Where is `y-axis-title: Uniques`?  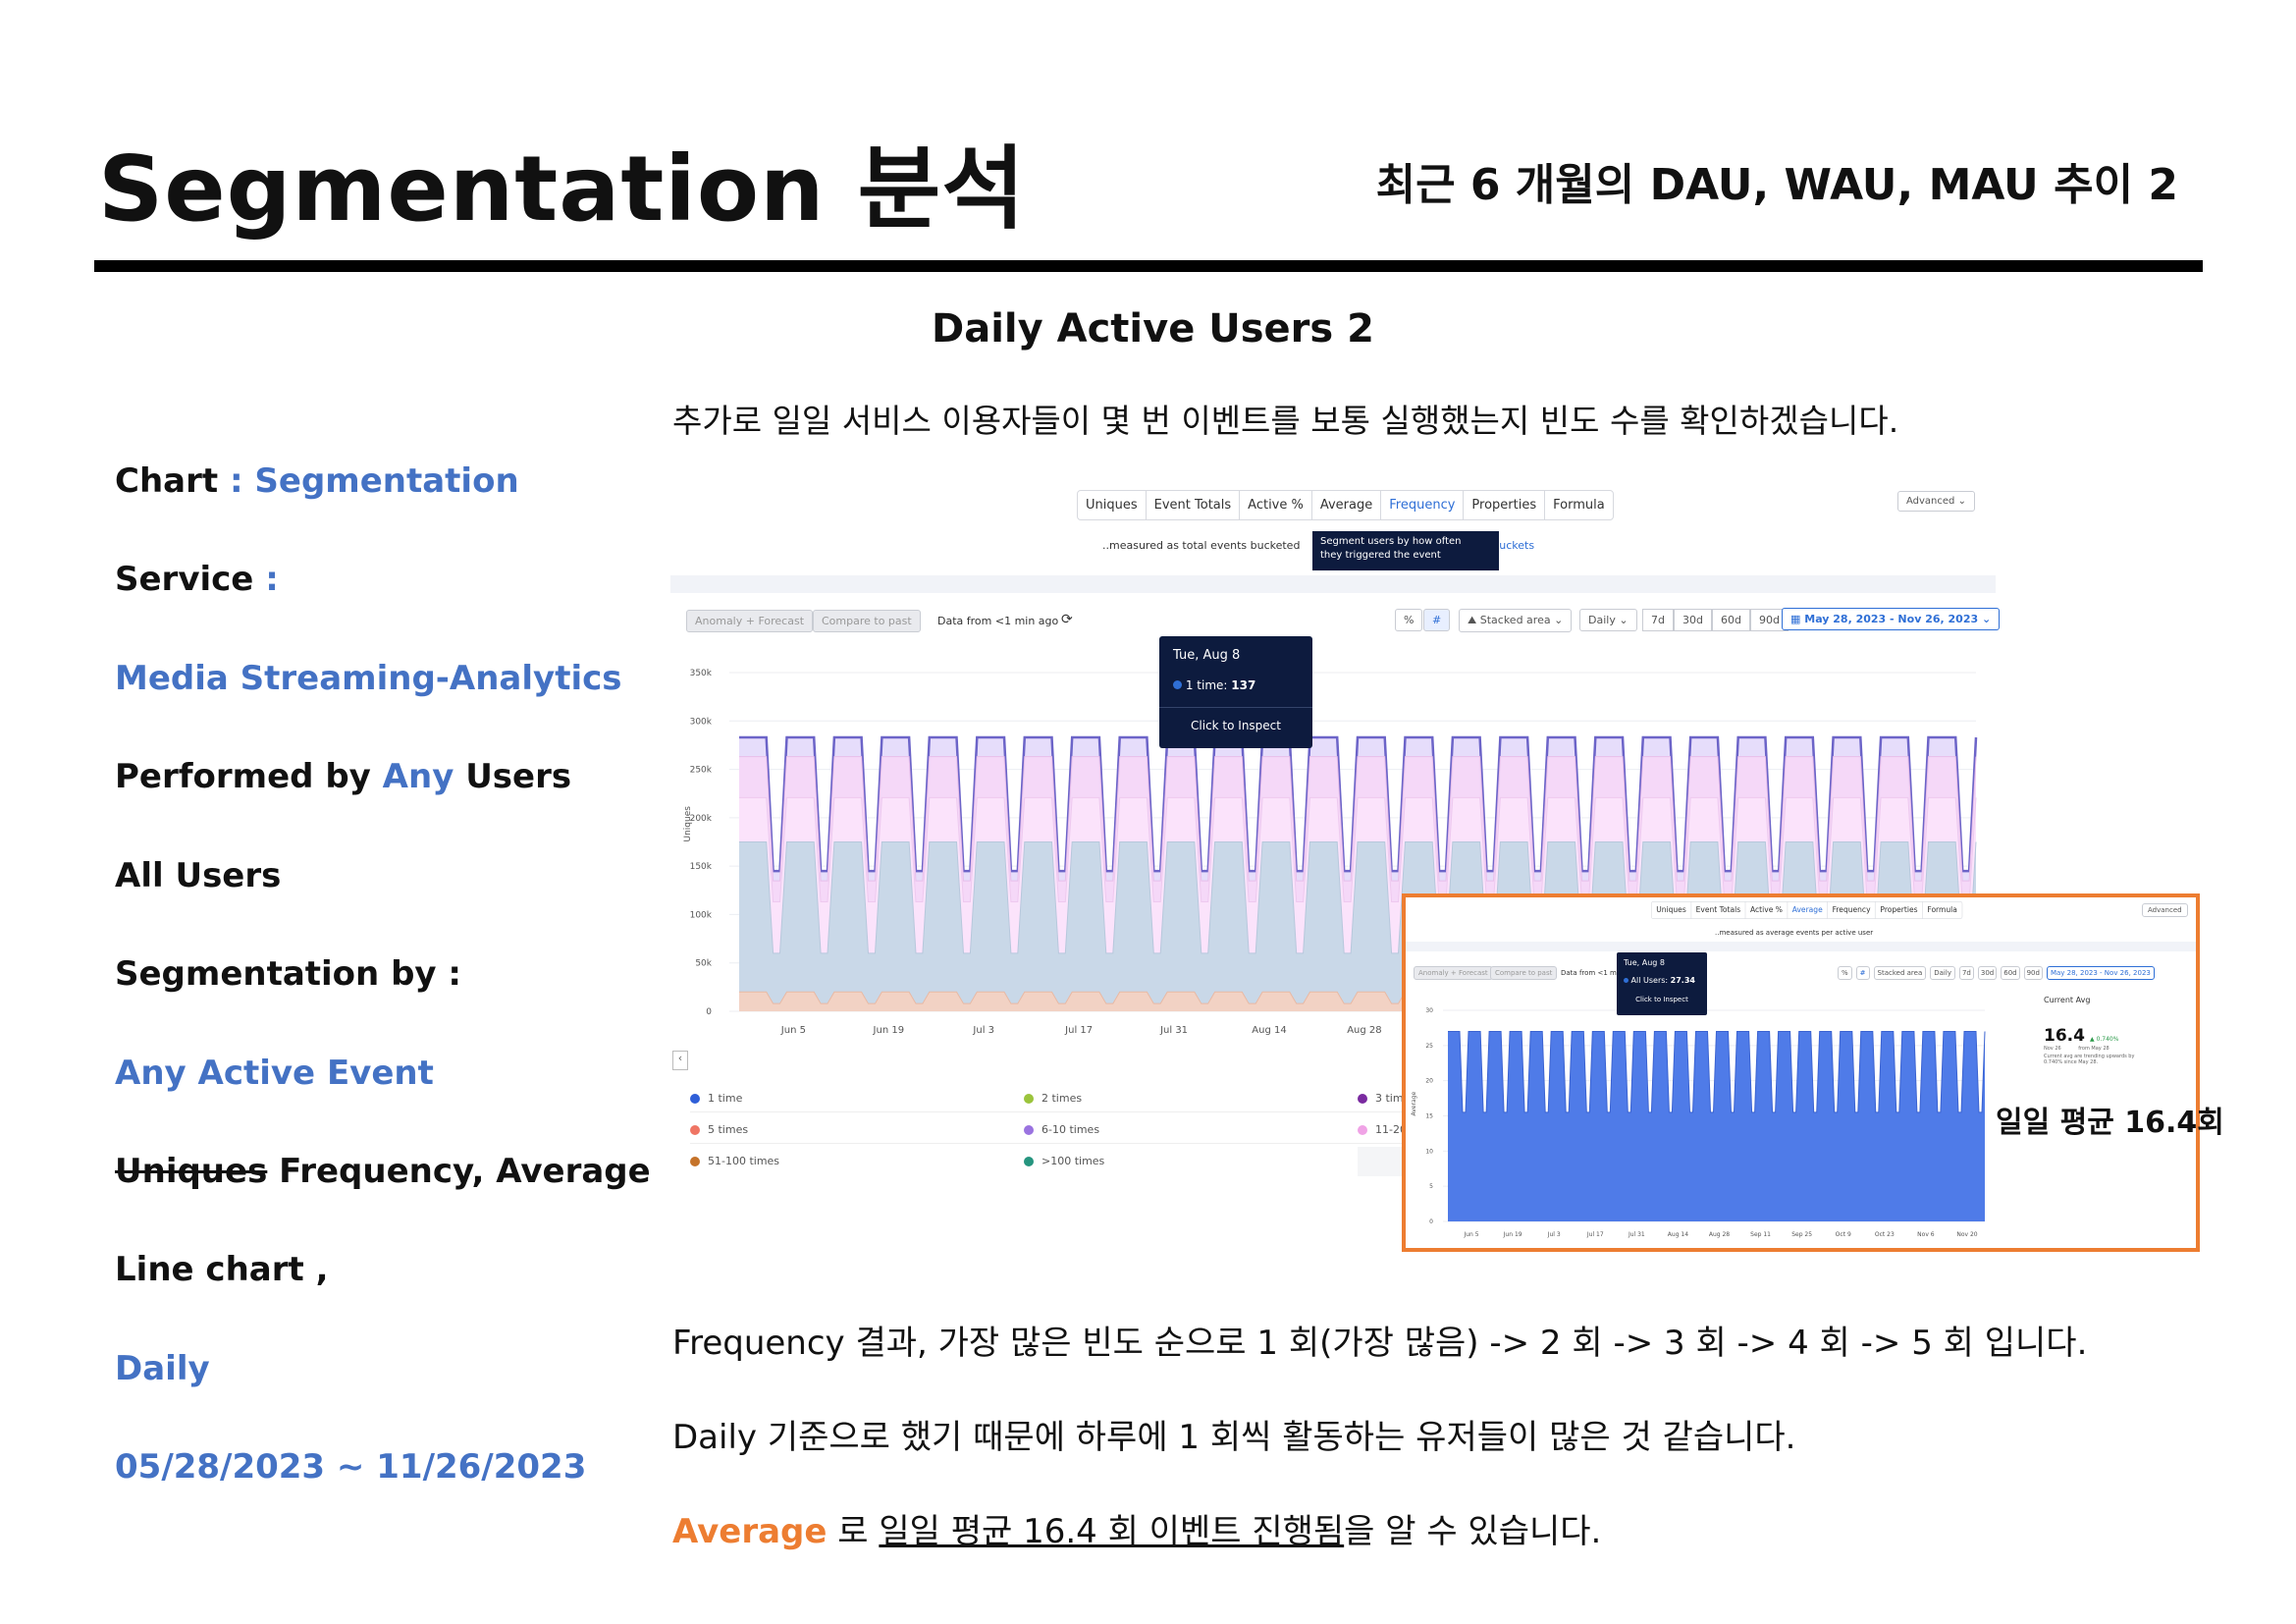
y-axis-title: Uniques is located at coordinates (688, 824).